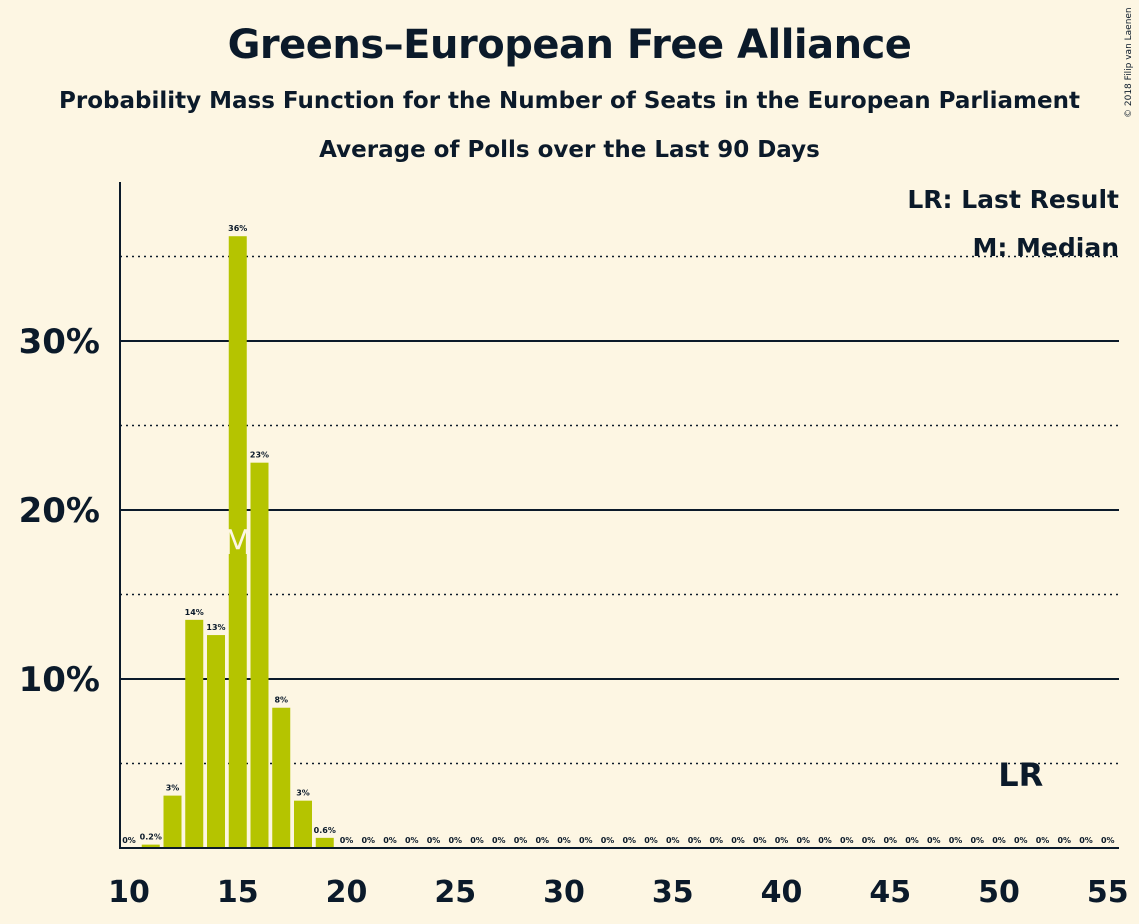 The image size is (1139, 924). Describe the element at coordinates (608, 840) in the screenshot. I see `data-label-32: 0%` at that location.